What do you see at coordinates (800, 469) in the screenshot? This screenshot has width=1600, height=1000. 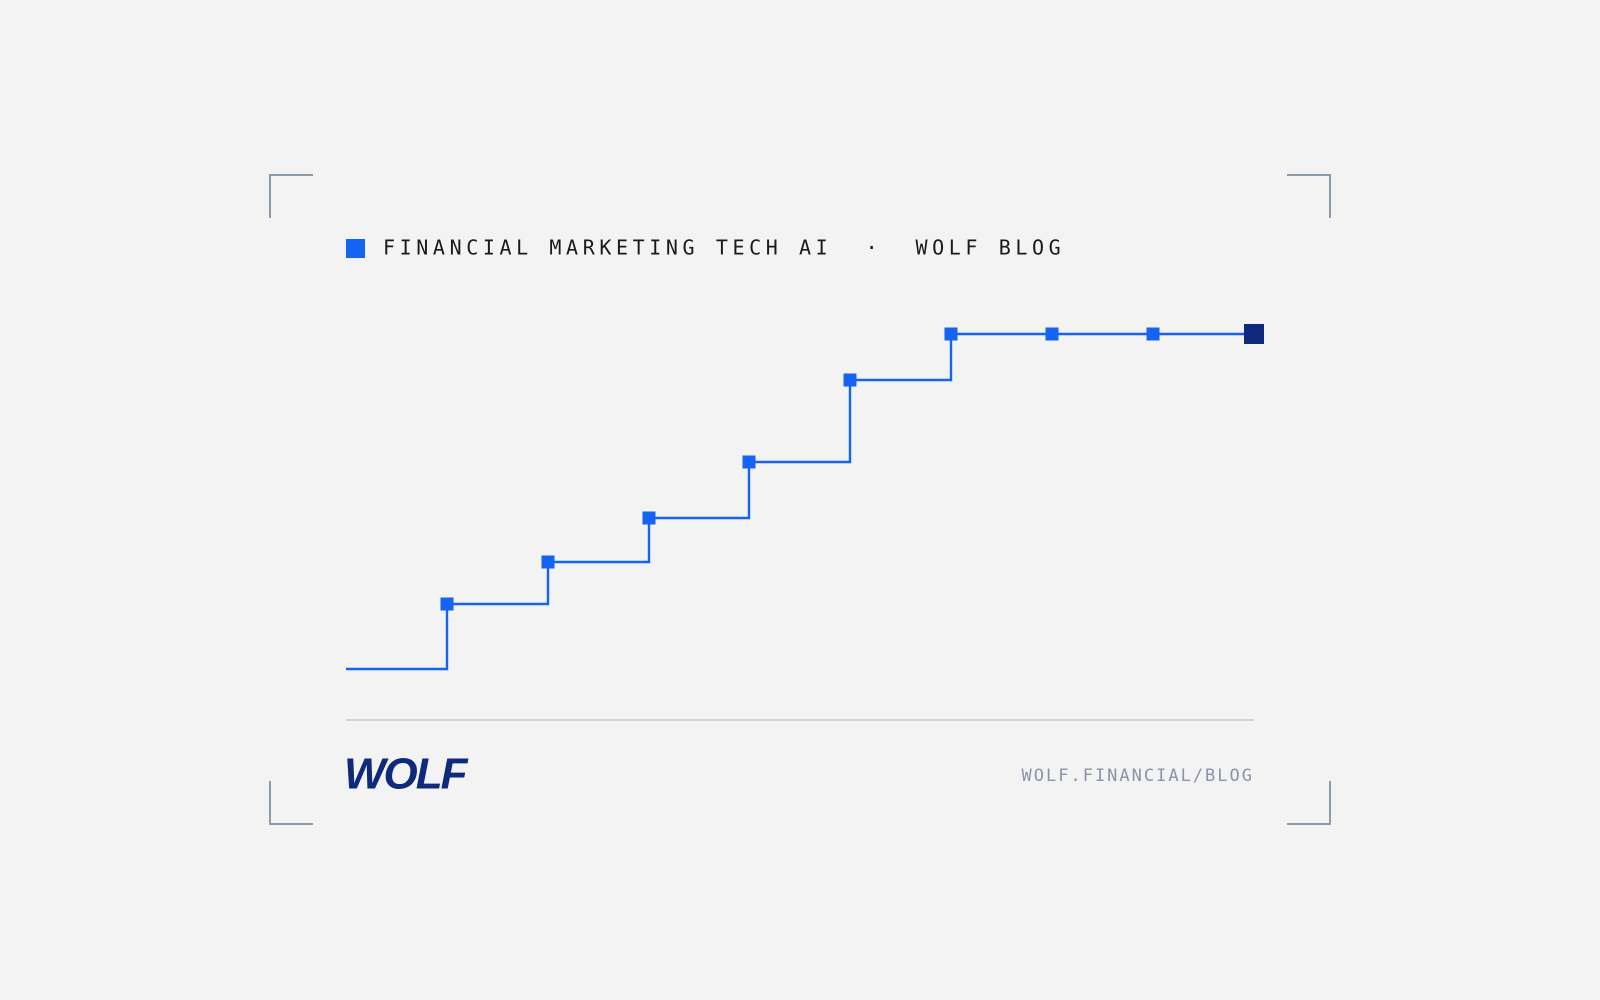 I see `step-markers` at bounding box center [800, 469].